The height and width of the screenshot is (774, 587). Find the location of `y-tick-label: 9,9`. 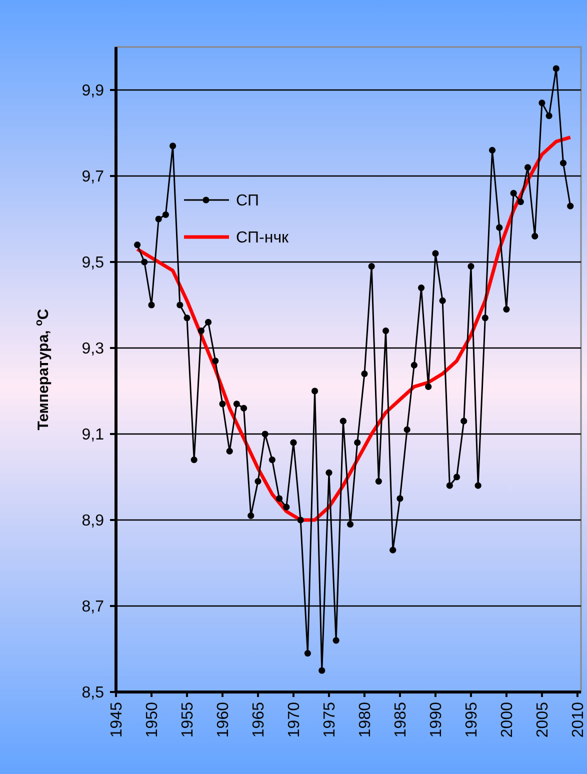

y-tick-label: 9,9 is located at coordinates (93, 91).